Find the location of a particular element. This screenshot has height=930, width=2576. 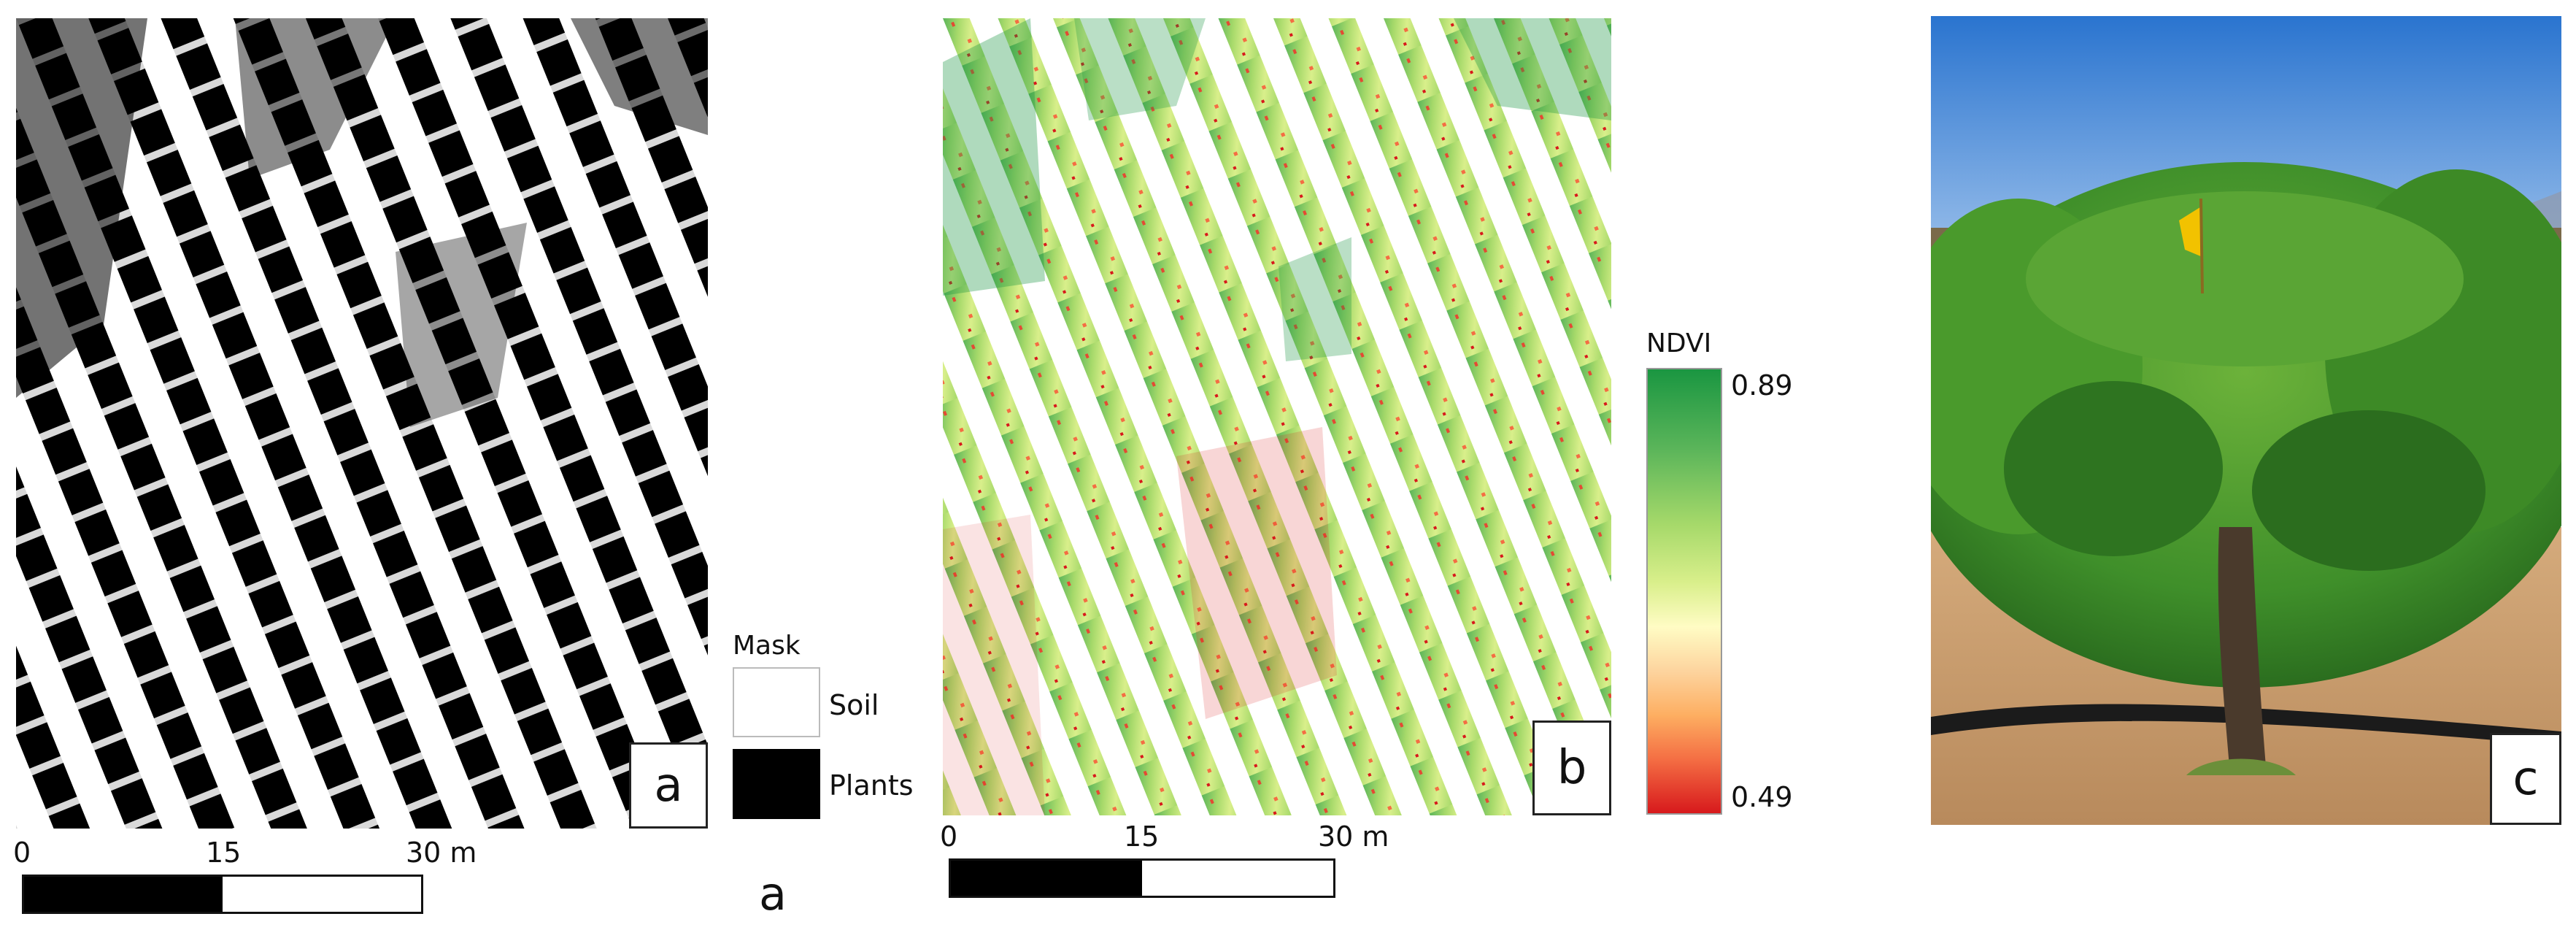

mask-legend-soil-swatch is located at coordinates (776, 702).